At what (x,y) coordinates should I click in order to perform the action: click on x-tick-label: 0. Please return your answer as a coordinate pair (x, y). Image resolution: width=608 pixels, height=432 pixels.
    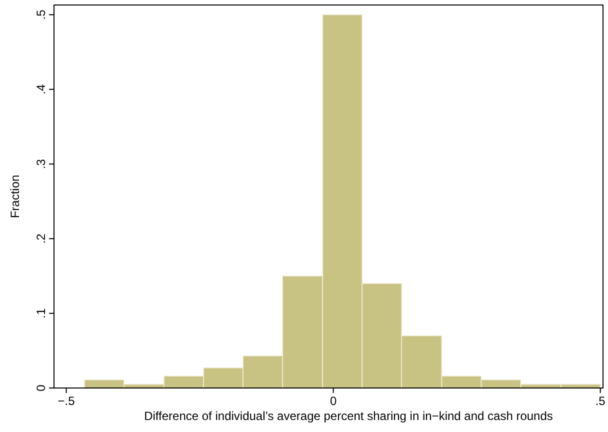
    Looking at the image, I should click on (333, 401).